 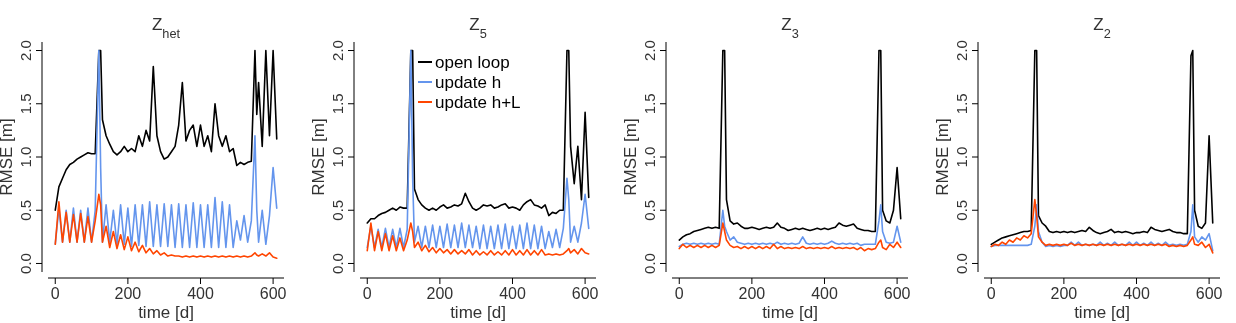 What do you see at coordinates (478, 102) in the screenshot?
I see `legend-label: update h+L` at bounding box center [478, 102].